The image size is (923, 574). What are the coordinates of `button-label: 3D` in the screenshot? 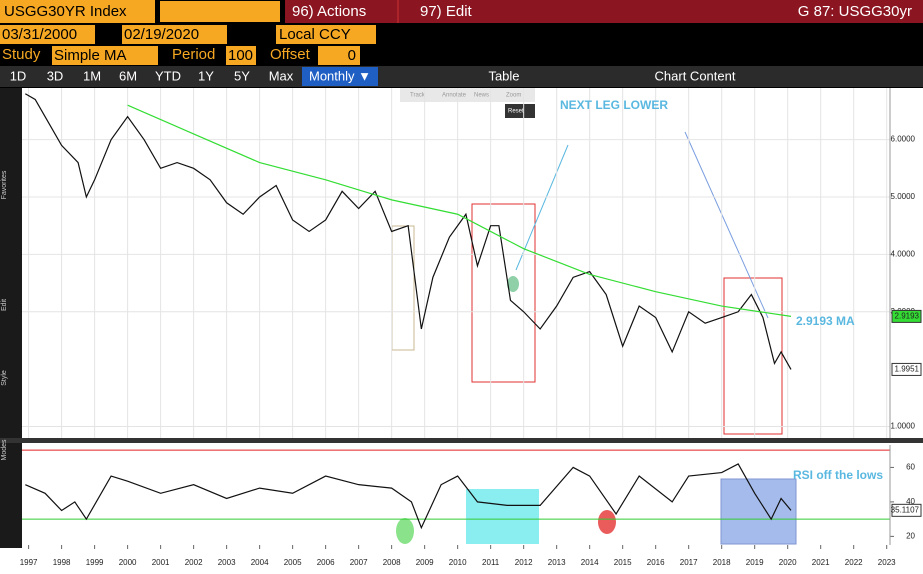 It's located at (55, 75).